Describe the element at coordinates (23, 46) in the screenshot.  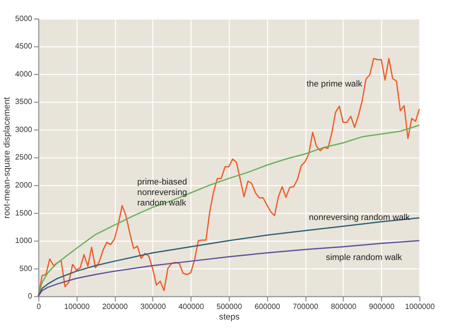
I see `y-tick-label: 4500` at that location.